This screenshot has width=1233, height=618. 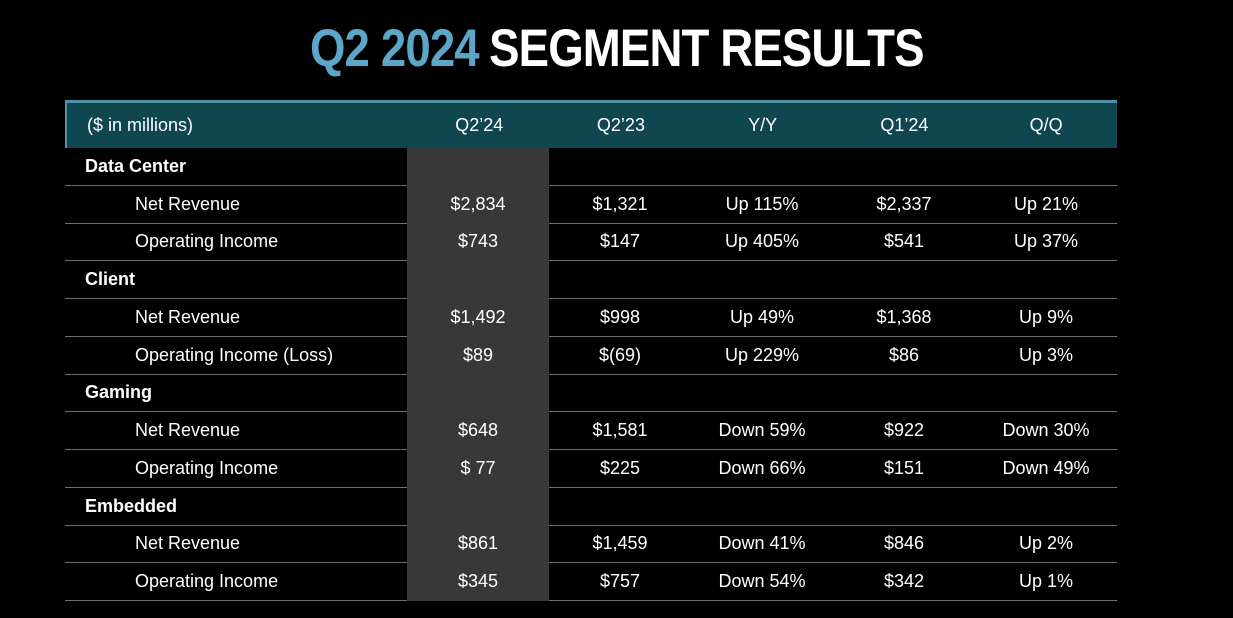 I want to click on value-cell: $757, so click(x=620, y=581).